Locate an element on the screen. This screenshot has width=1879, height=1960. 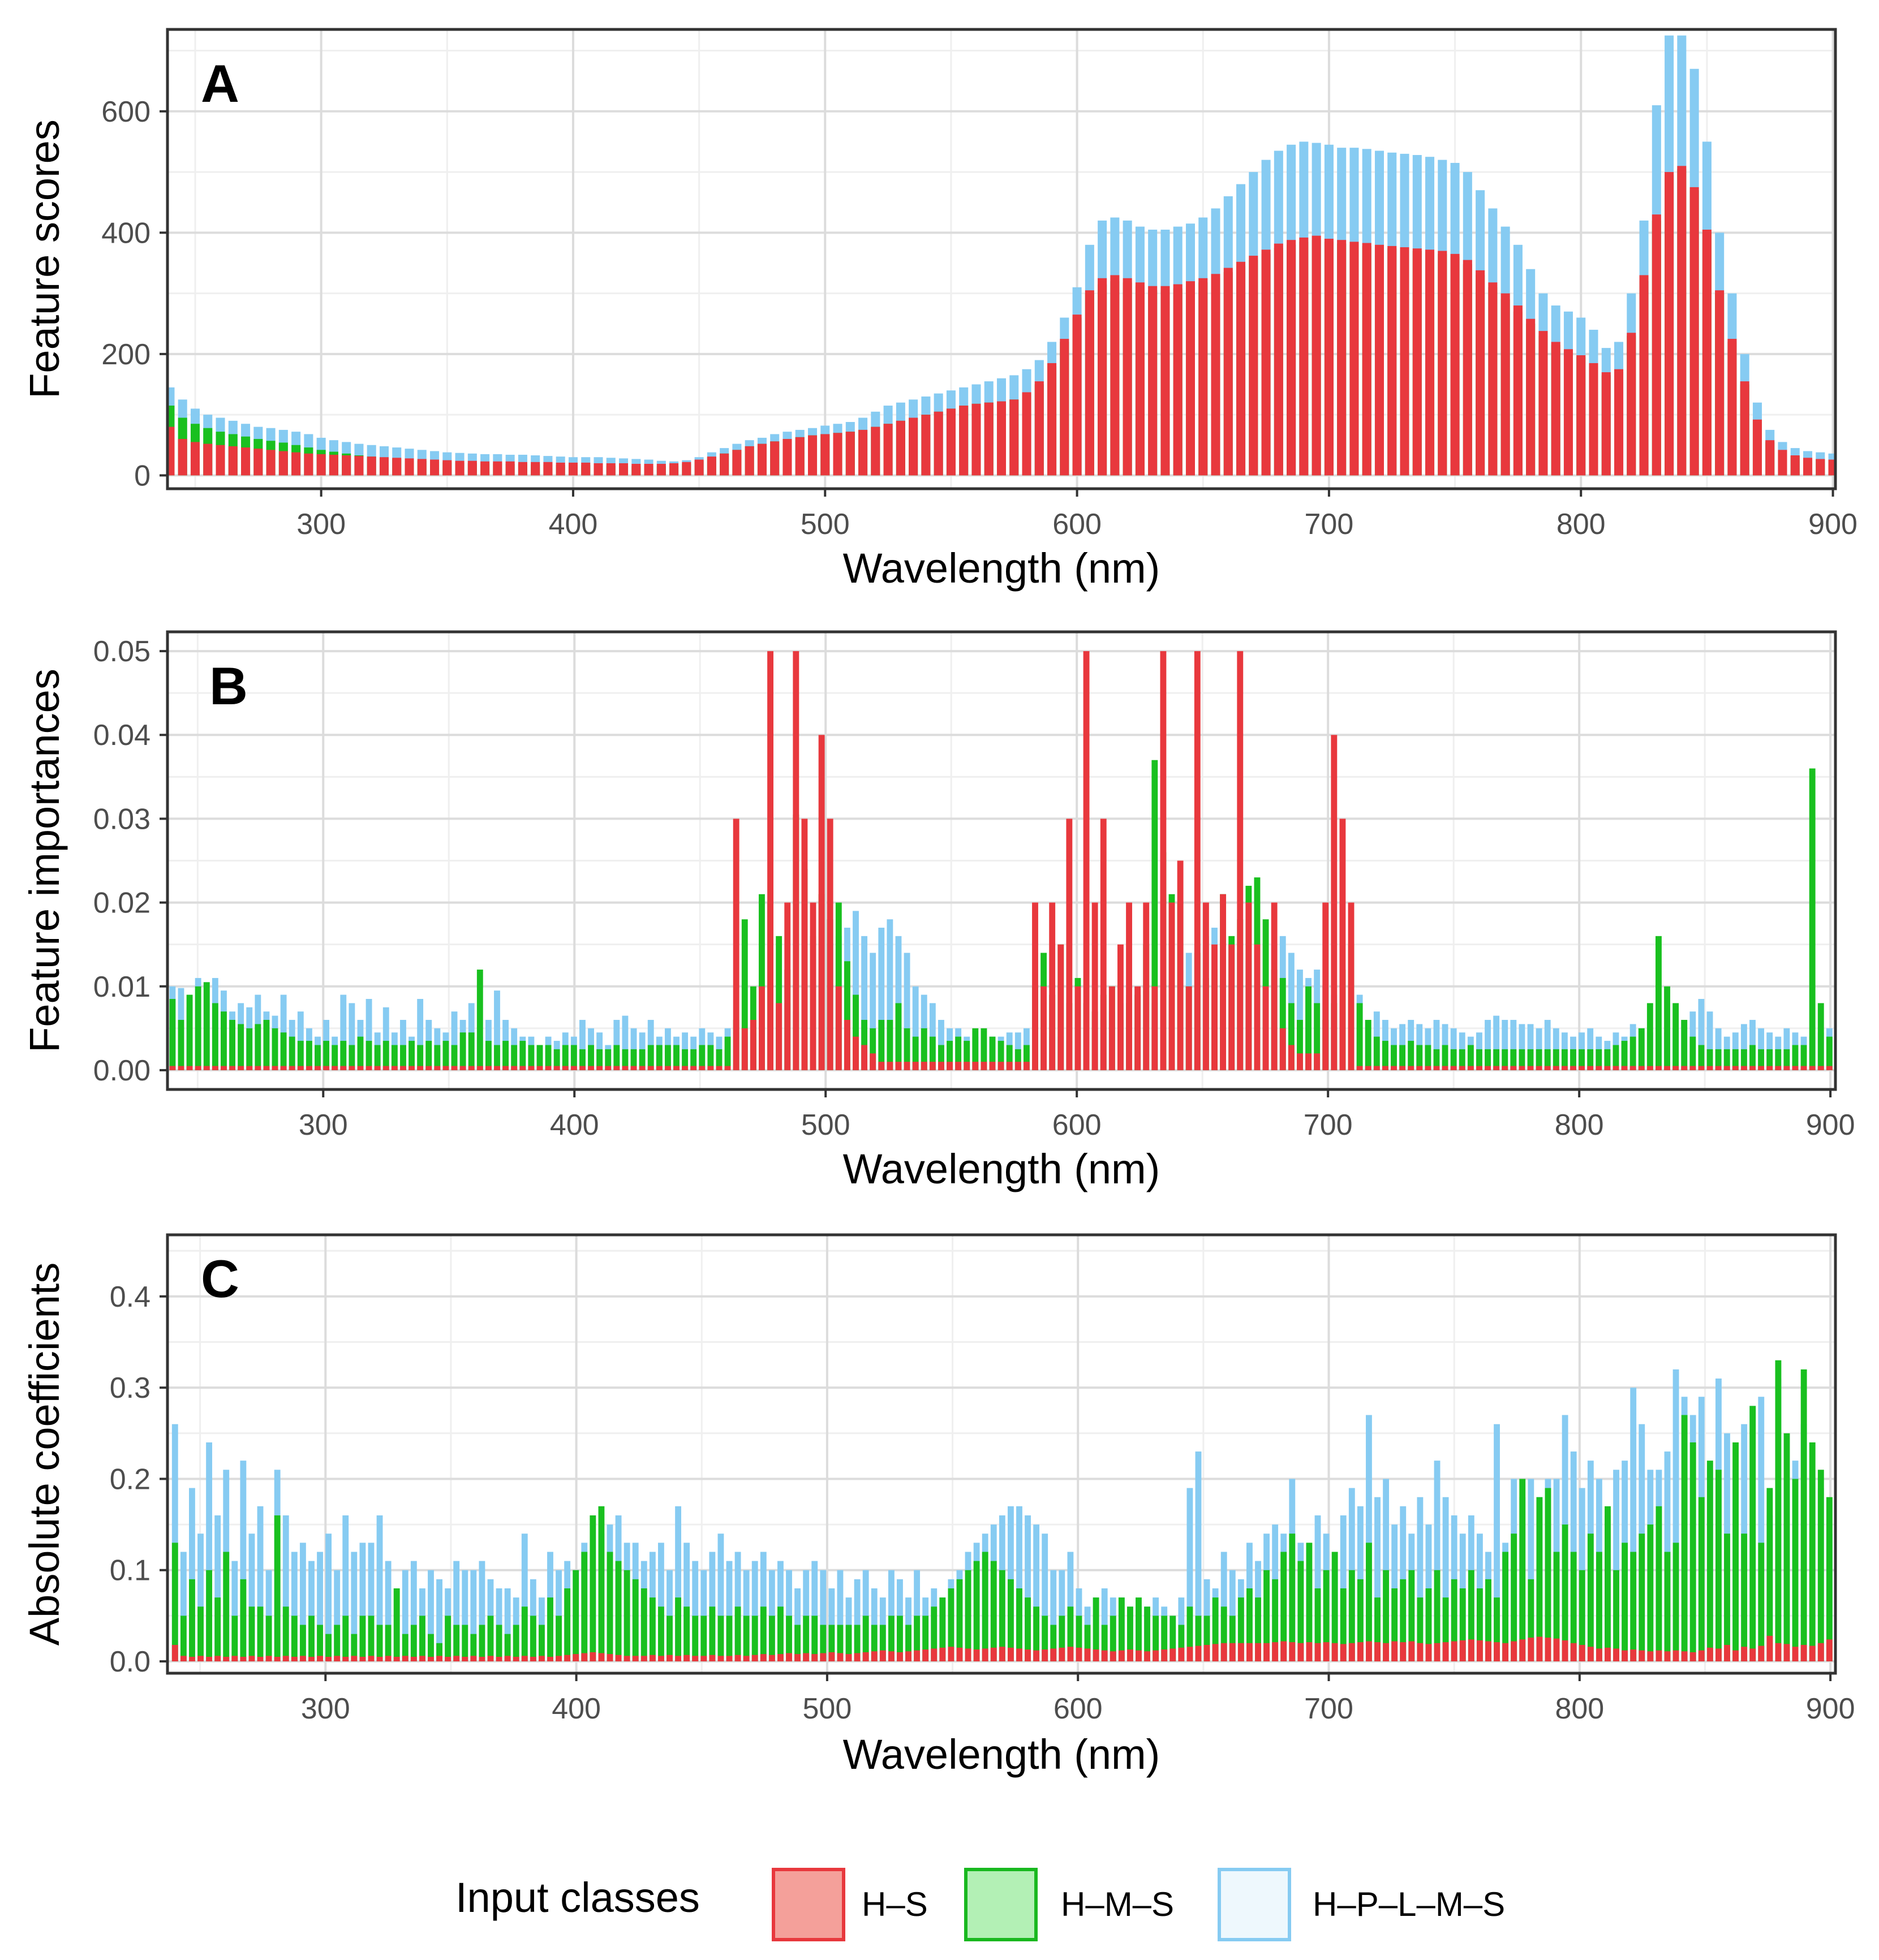
y-tick-label: 0.01 is located at coordinates (122, 987).